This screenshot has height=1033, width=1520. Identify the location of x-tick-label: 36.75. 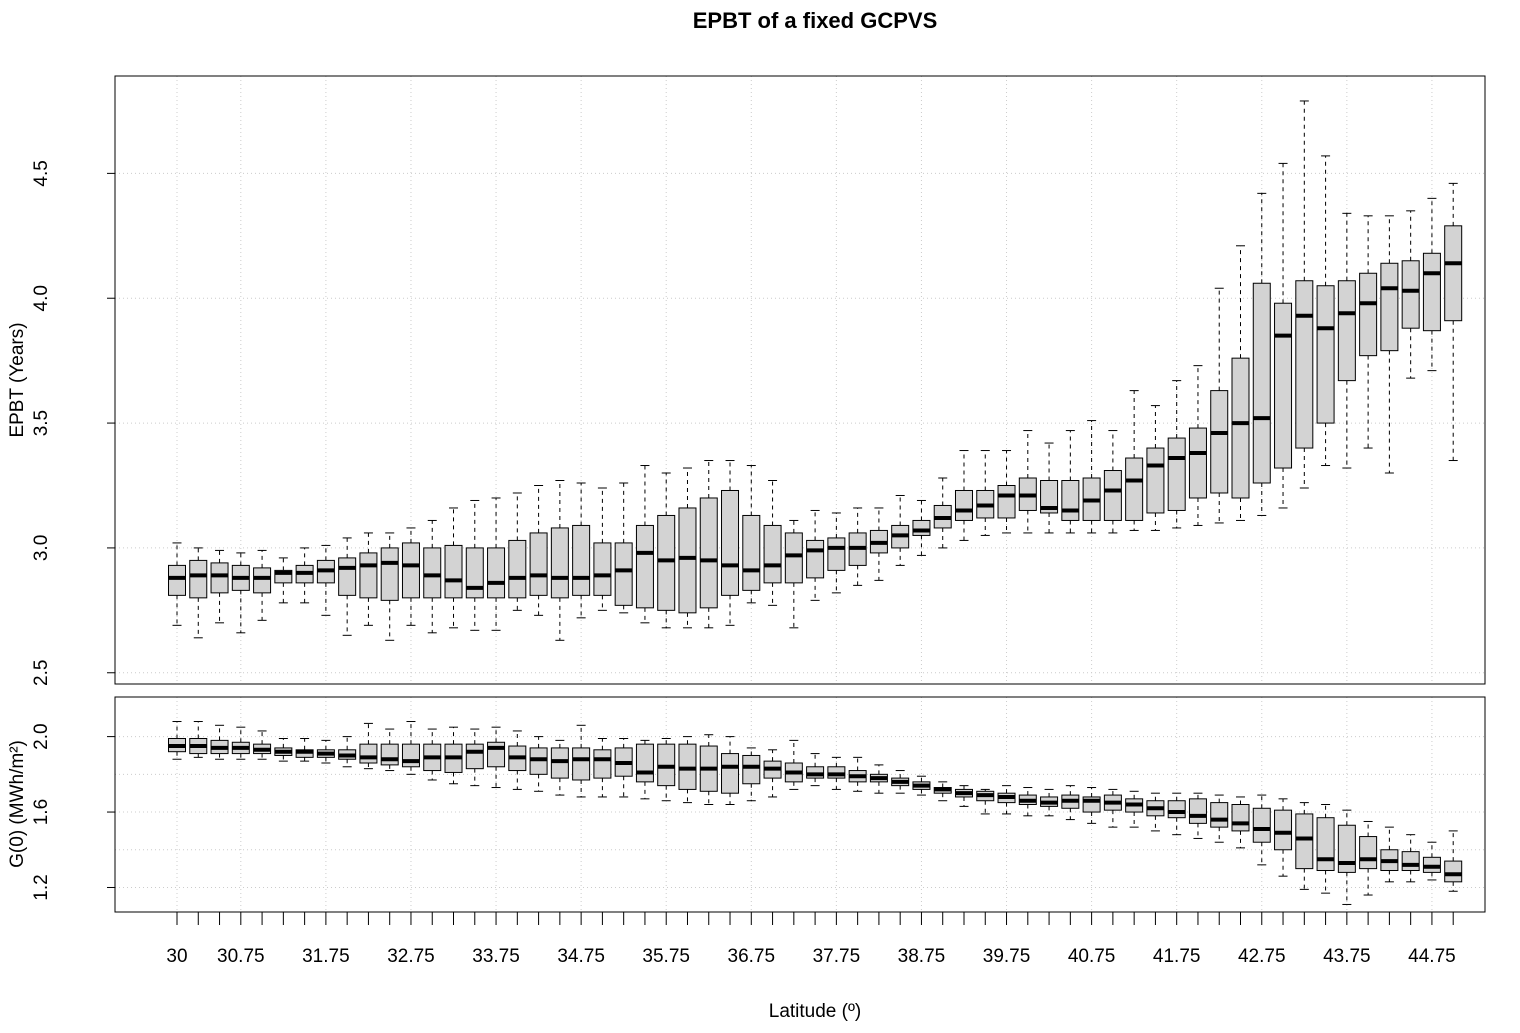
(752, 956).